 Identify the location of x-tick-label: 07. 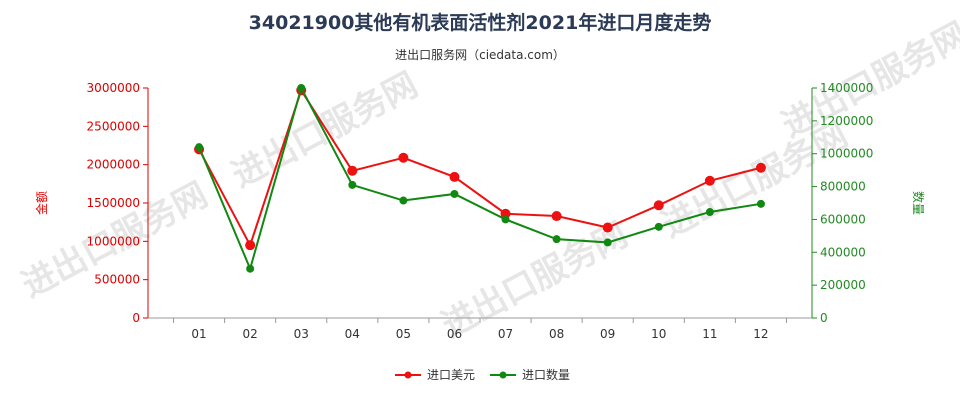
(505, 334).